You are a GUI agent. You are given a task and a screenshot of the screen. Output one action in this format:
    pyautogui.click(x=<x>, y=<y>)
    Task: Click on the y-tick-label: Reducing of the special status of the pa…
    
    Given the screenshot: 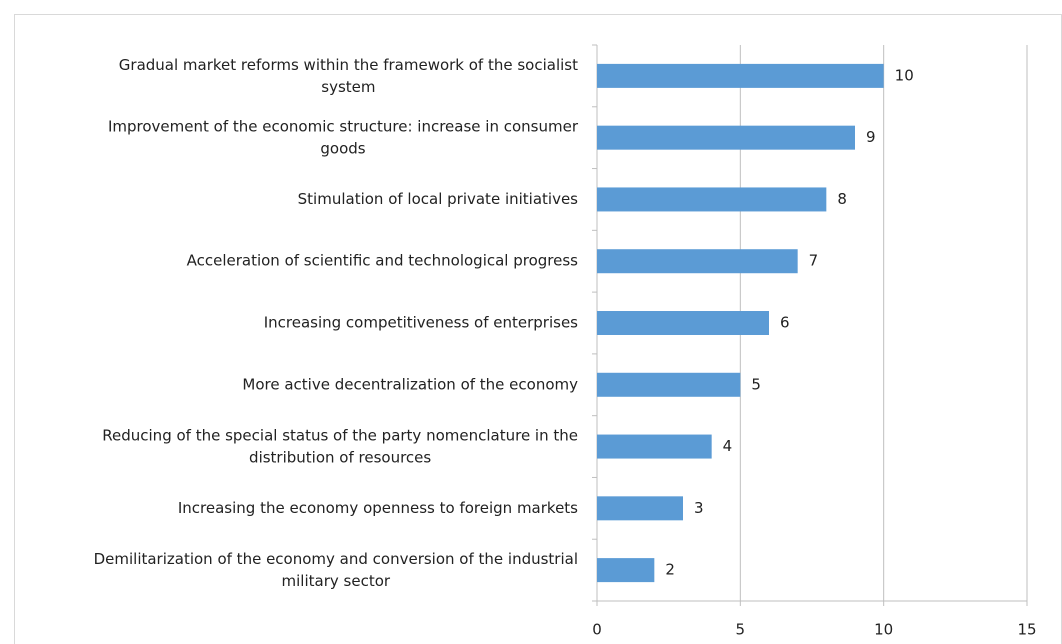 What is the action you would take?
    pyautogui.click(x=340, y=446)
    